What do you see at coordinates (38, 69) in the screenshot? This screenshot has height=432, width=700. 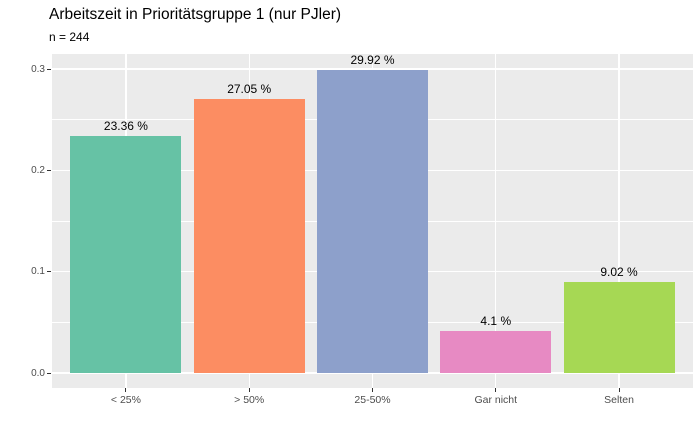 I see `y-axis-tick-label: 0.3` at bounding box center [38, 69].